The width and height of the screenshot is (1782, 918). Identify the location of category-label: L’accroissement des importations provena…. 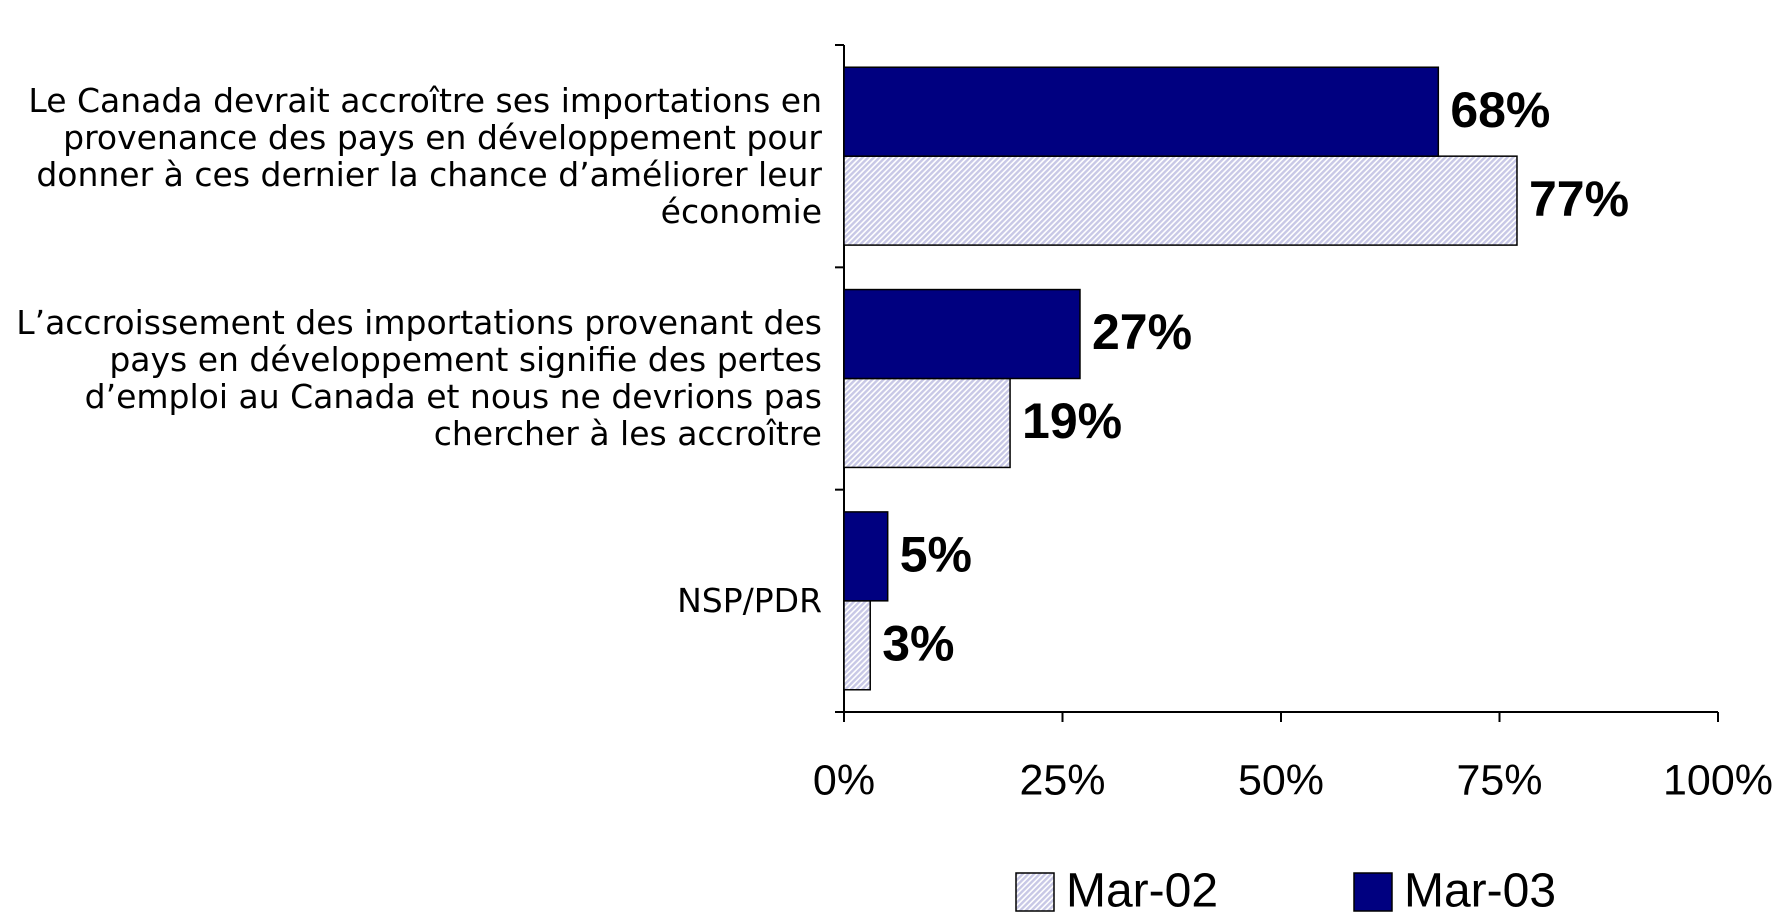
(411, 378).